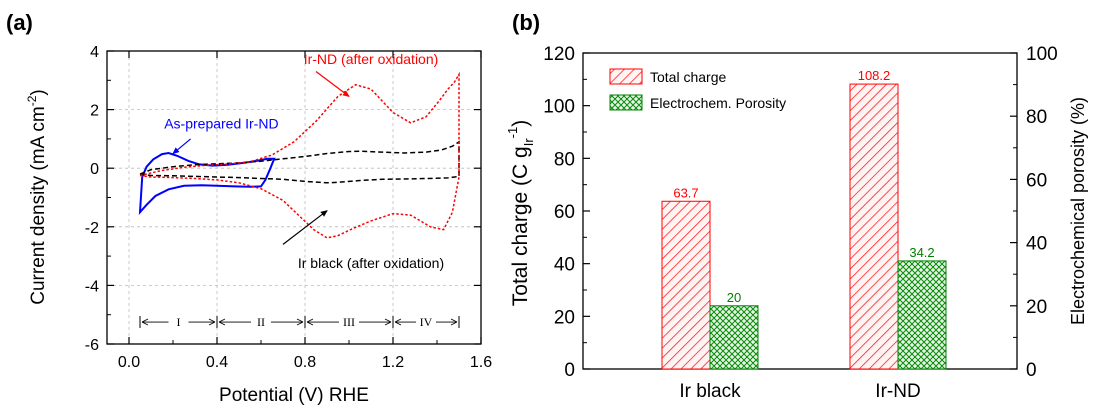 This screenshot has width=1097, height=411. I want to click on cv-curve-as-prepared-ir-nd, so click(207, 183).